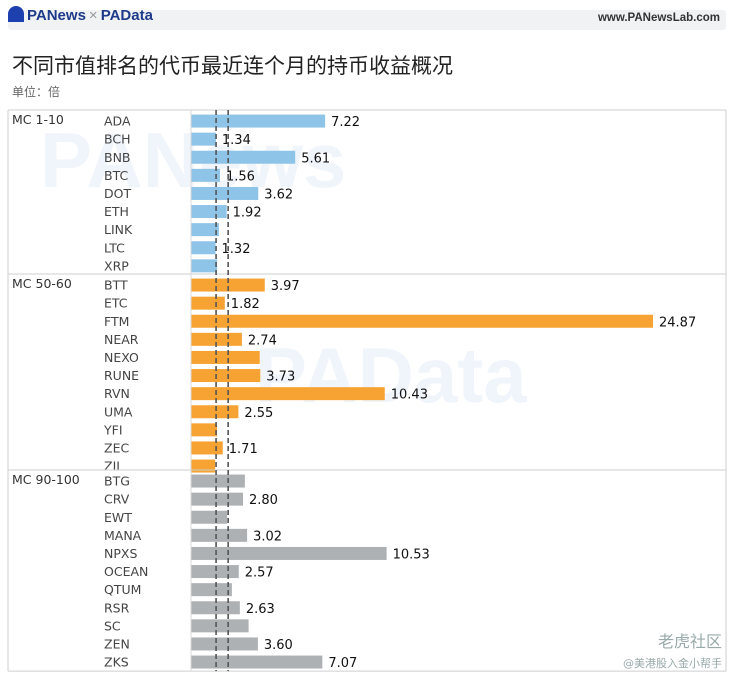  What do you see at coordinates (672, 663) in the screenshot?
I see `footer-handle: @美港股入金小帮手` at bounding box center [672, 663].